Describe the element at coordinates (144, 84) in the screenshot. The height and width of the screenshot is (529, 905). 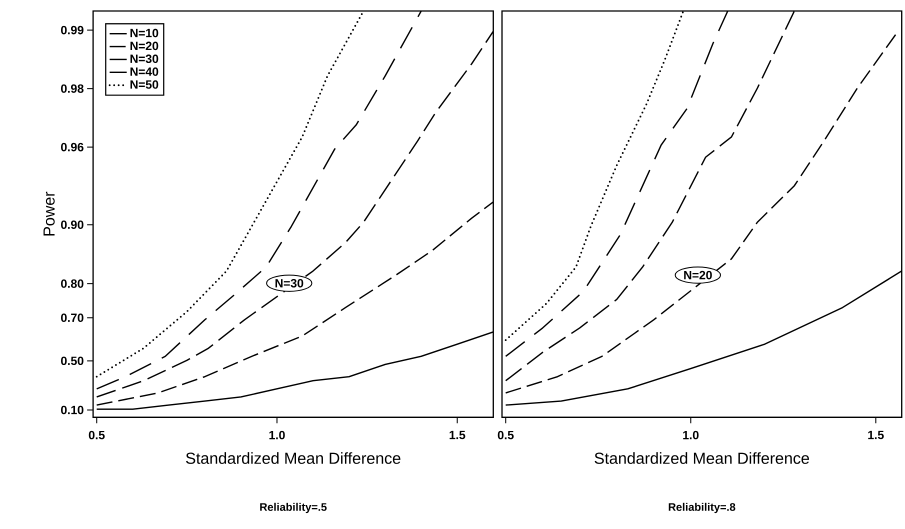
I see `legend-label: N=50` at that location.